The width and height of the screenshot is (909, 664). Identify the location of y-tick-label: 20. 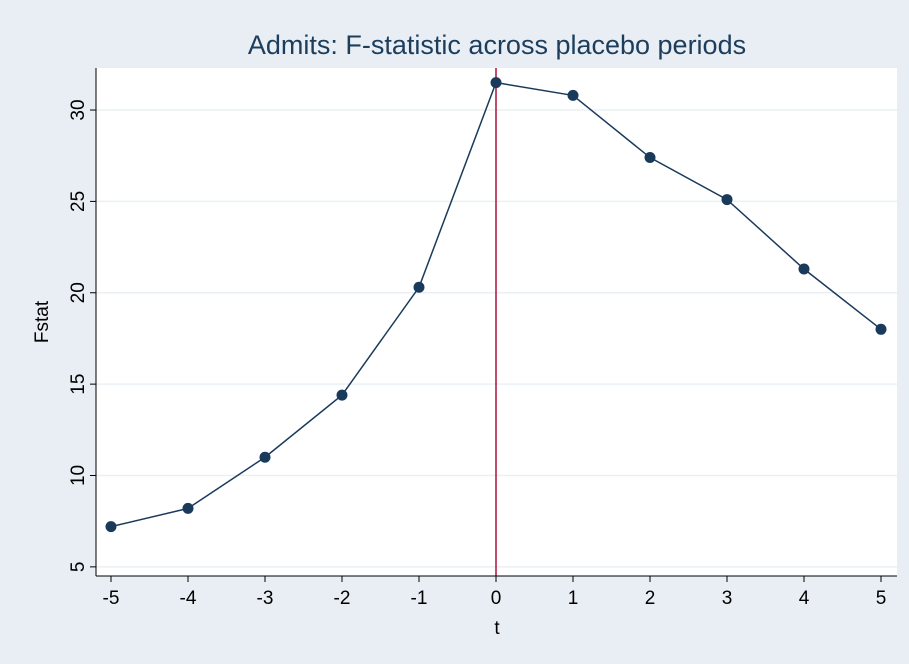
(78, 292).